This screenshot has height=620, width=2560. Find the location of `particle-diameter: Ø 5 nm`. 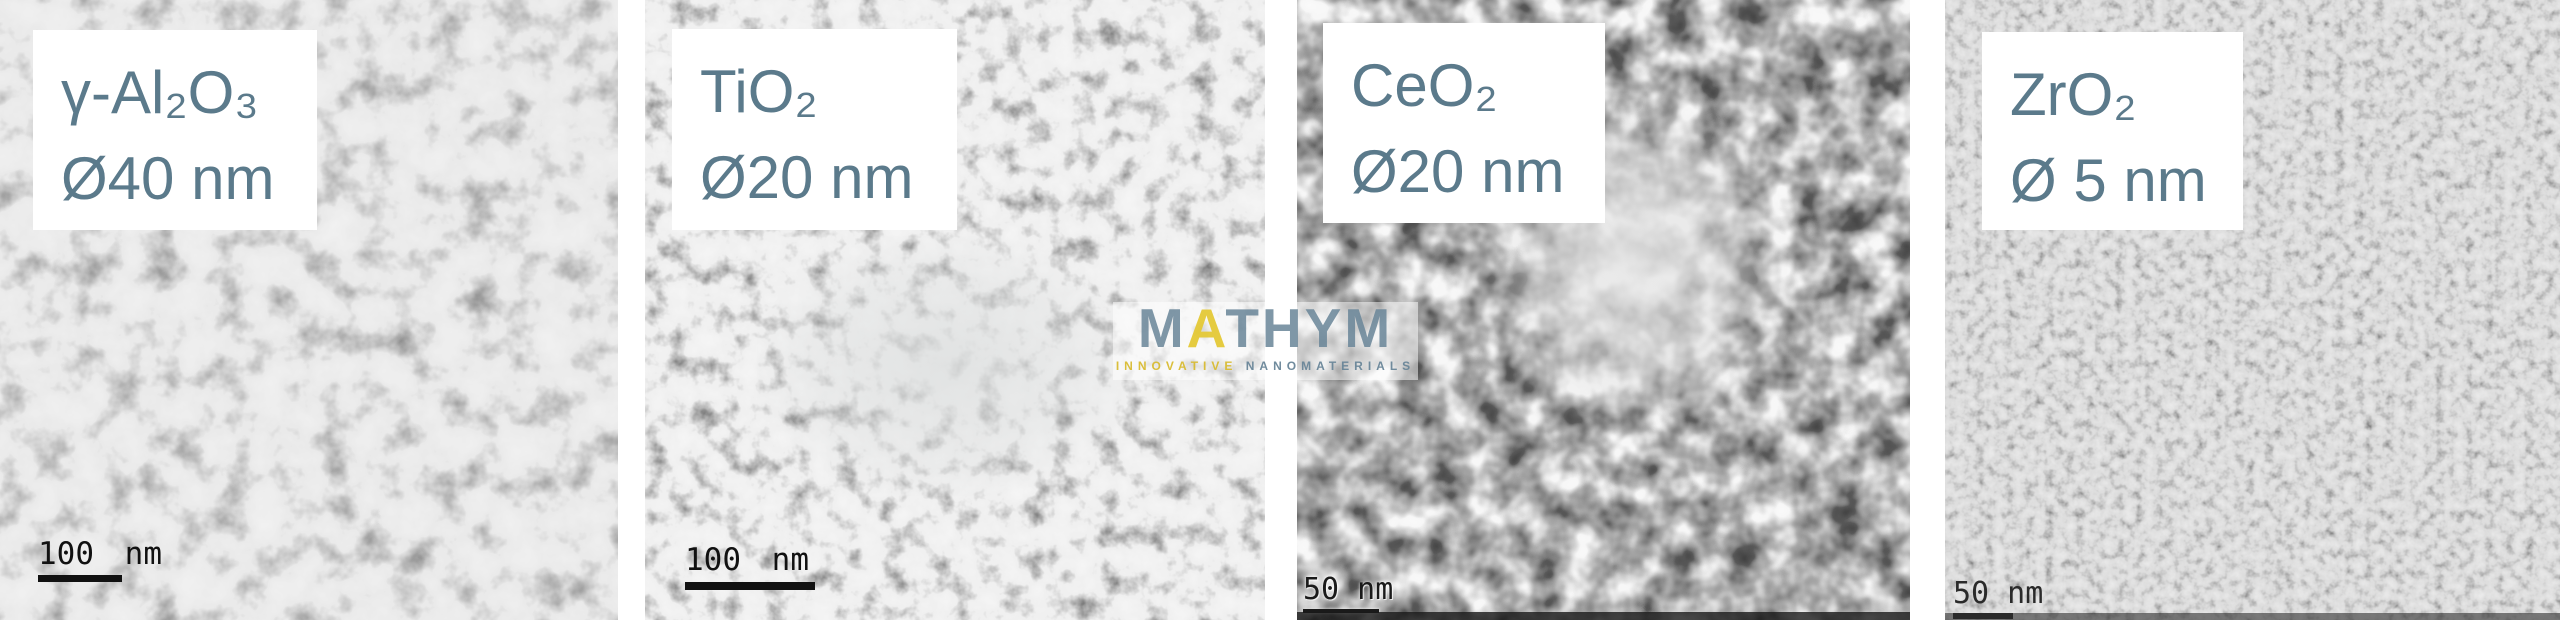

particle-diameter: Ø 5 nm is located at coordinates (2108, 180).